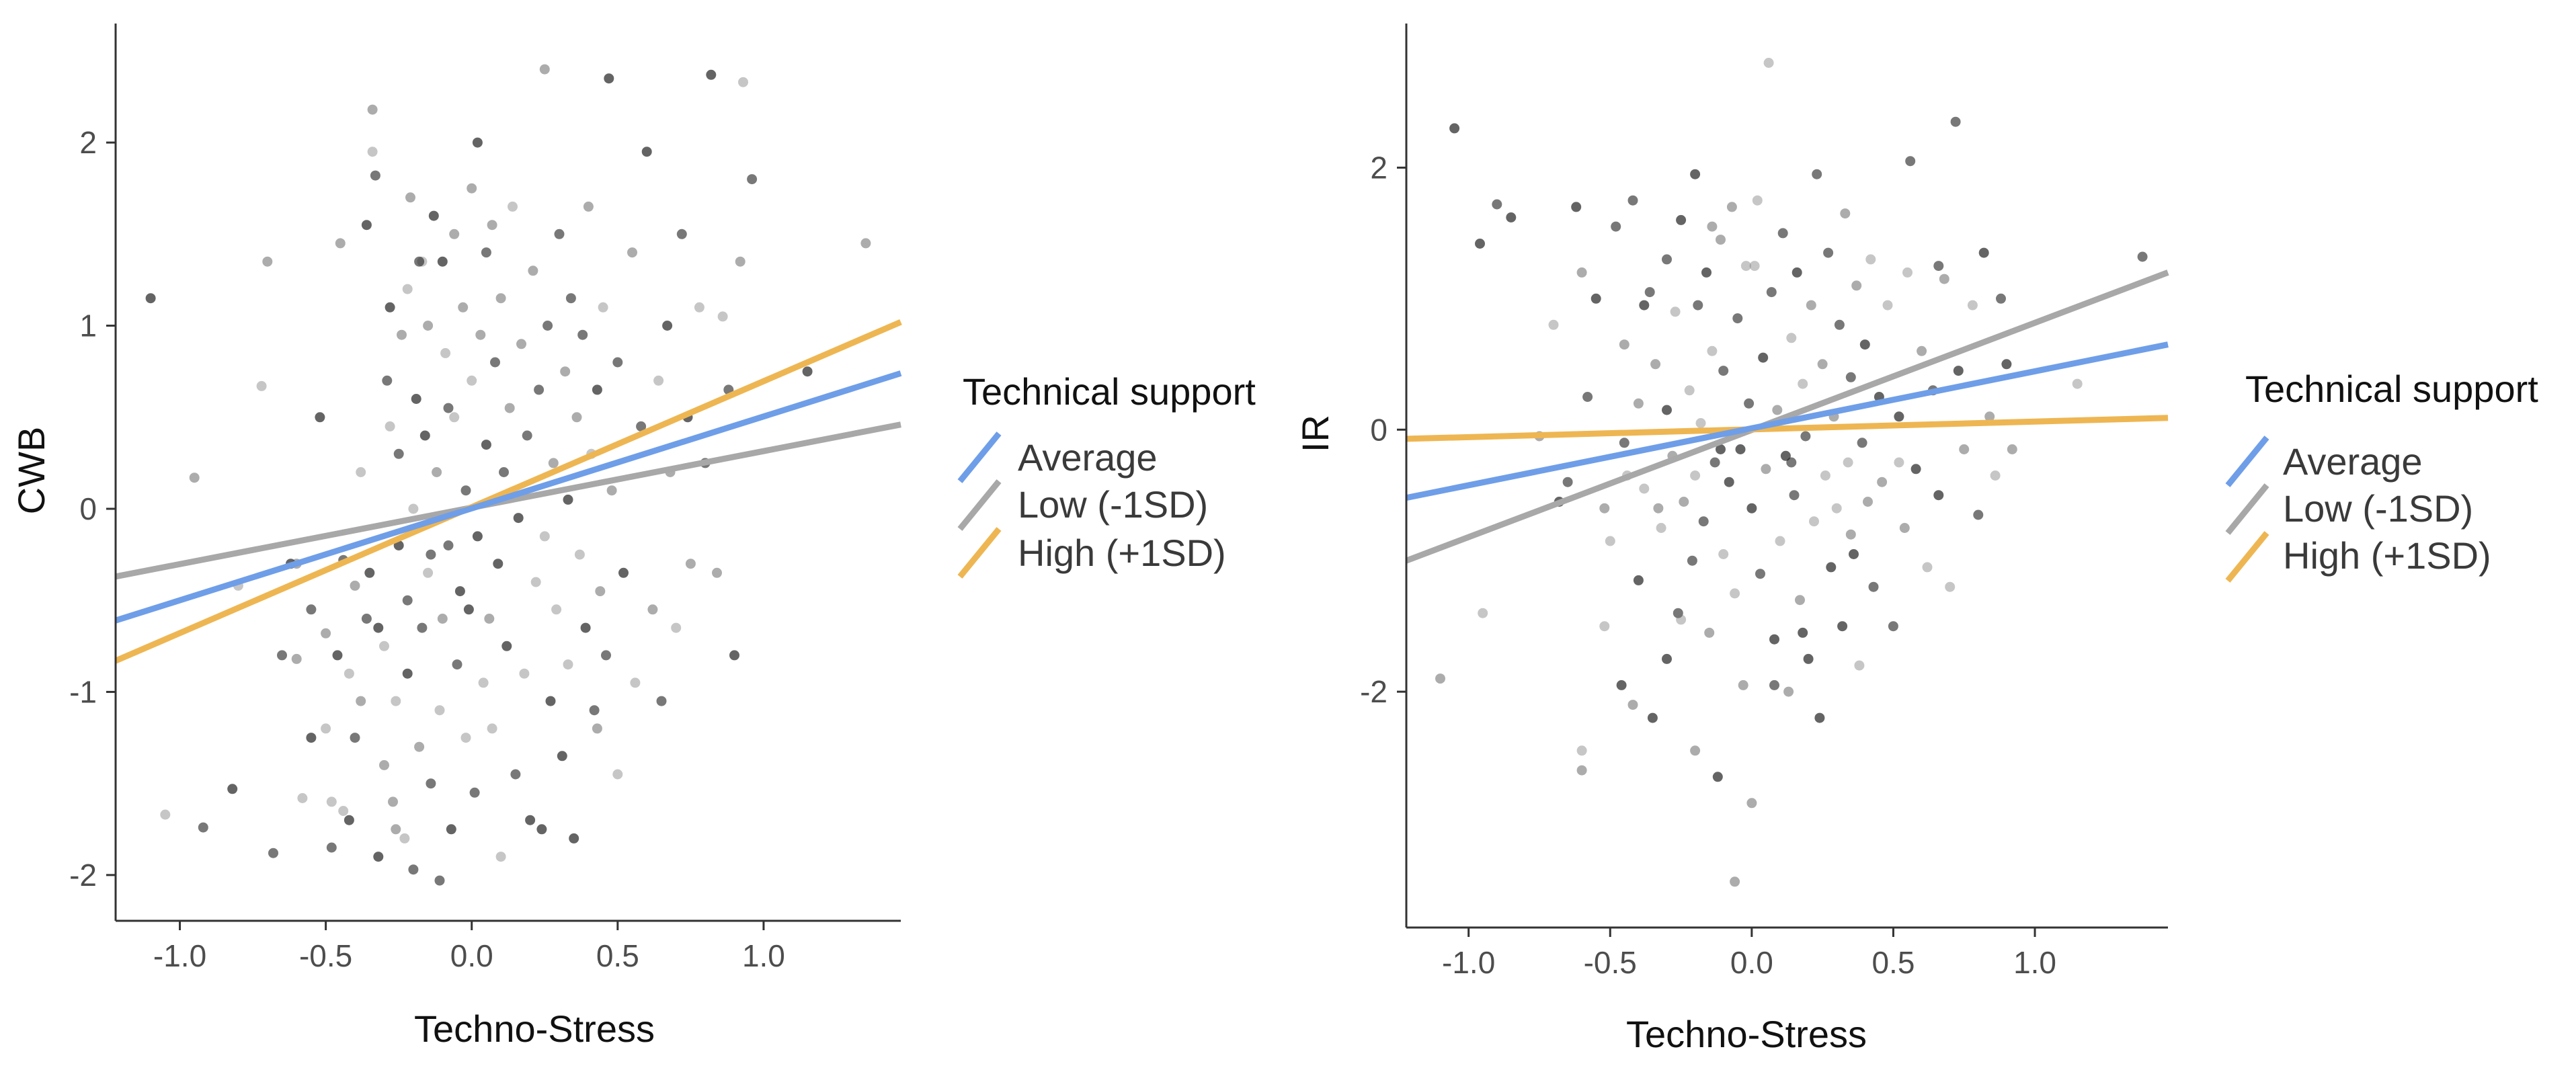  I want to click on cwb-x-axis-title: Techno-Stress, so click(534, 1029).